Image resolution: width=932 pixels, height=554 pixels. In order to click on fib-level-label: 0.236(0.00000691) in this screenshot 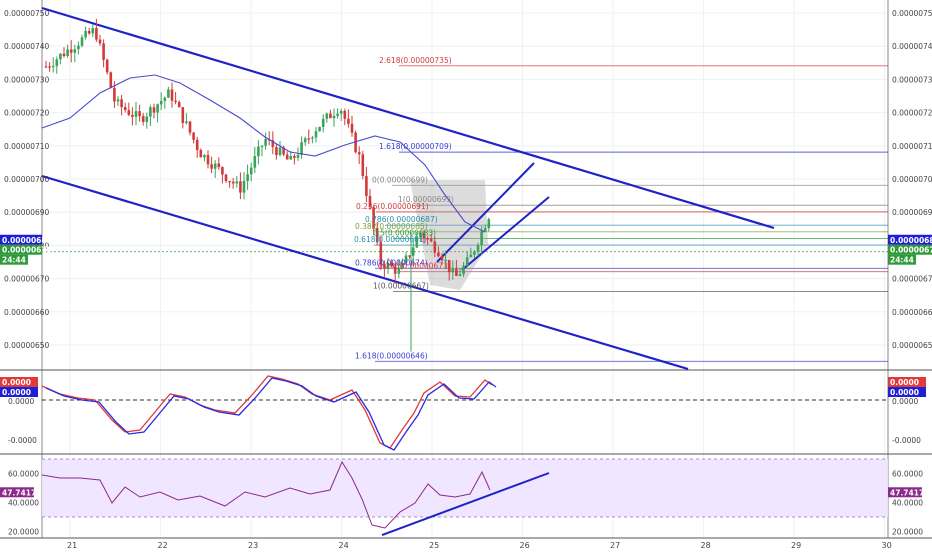, I will do `click(392, 206)`.